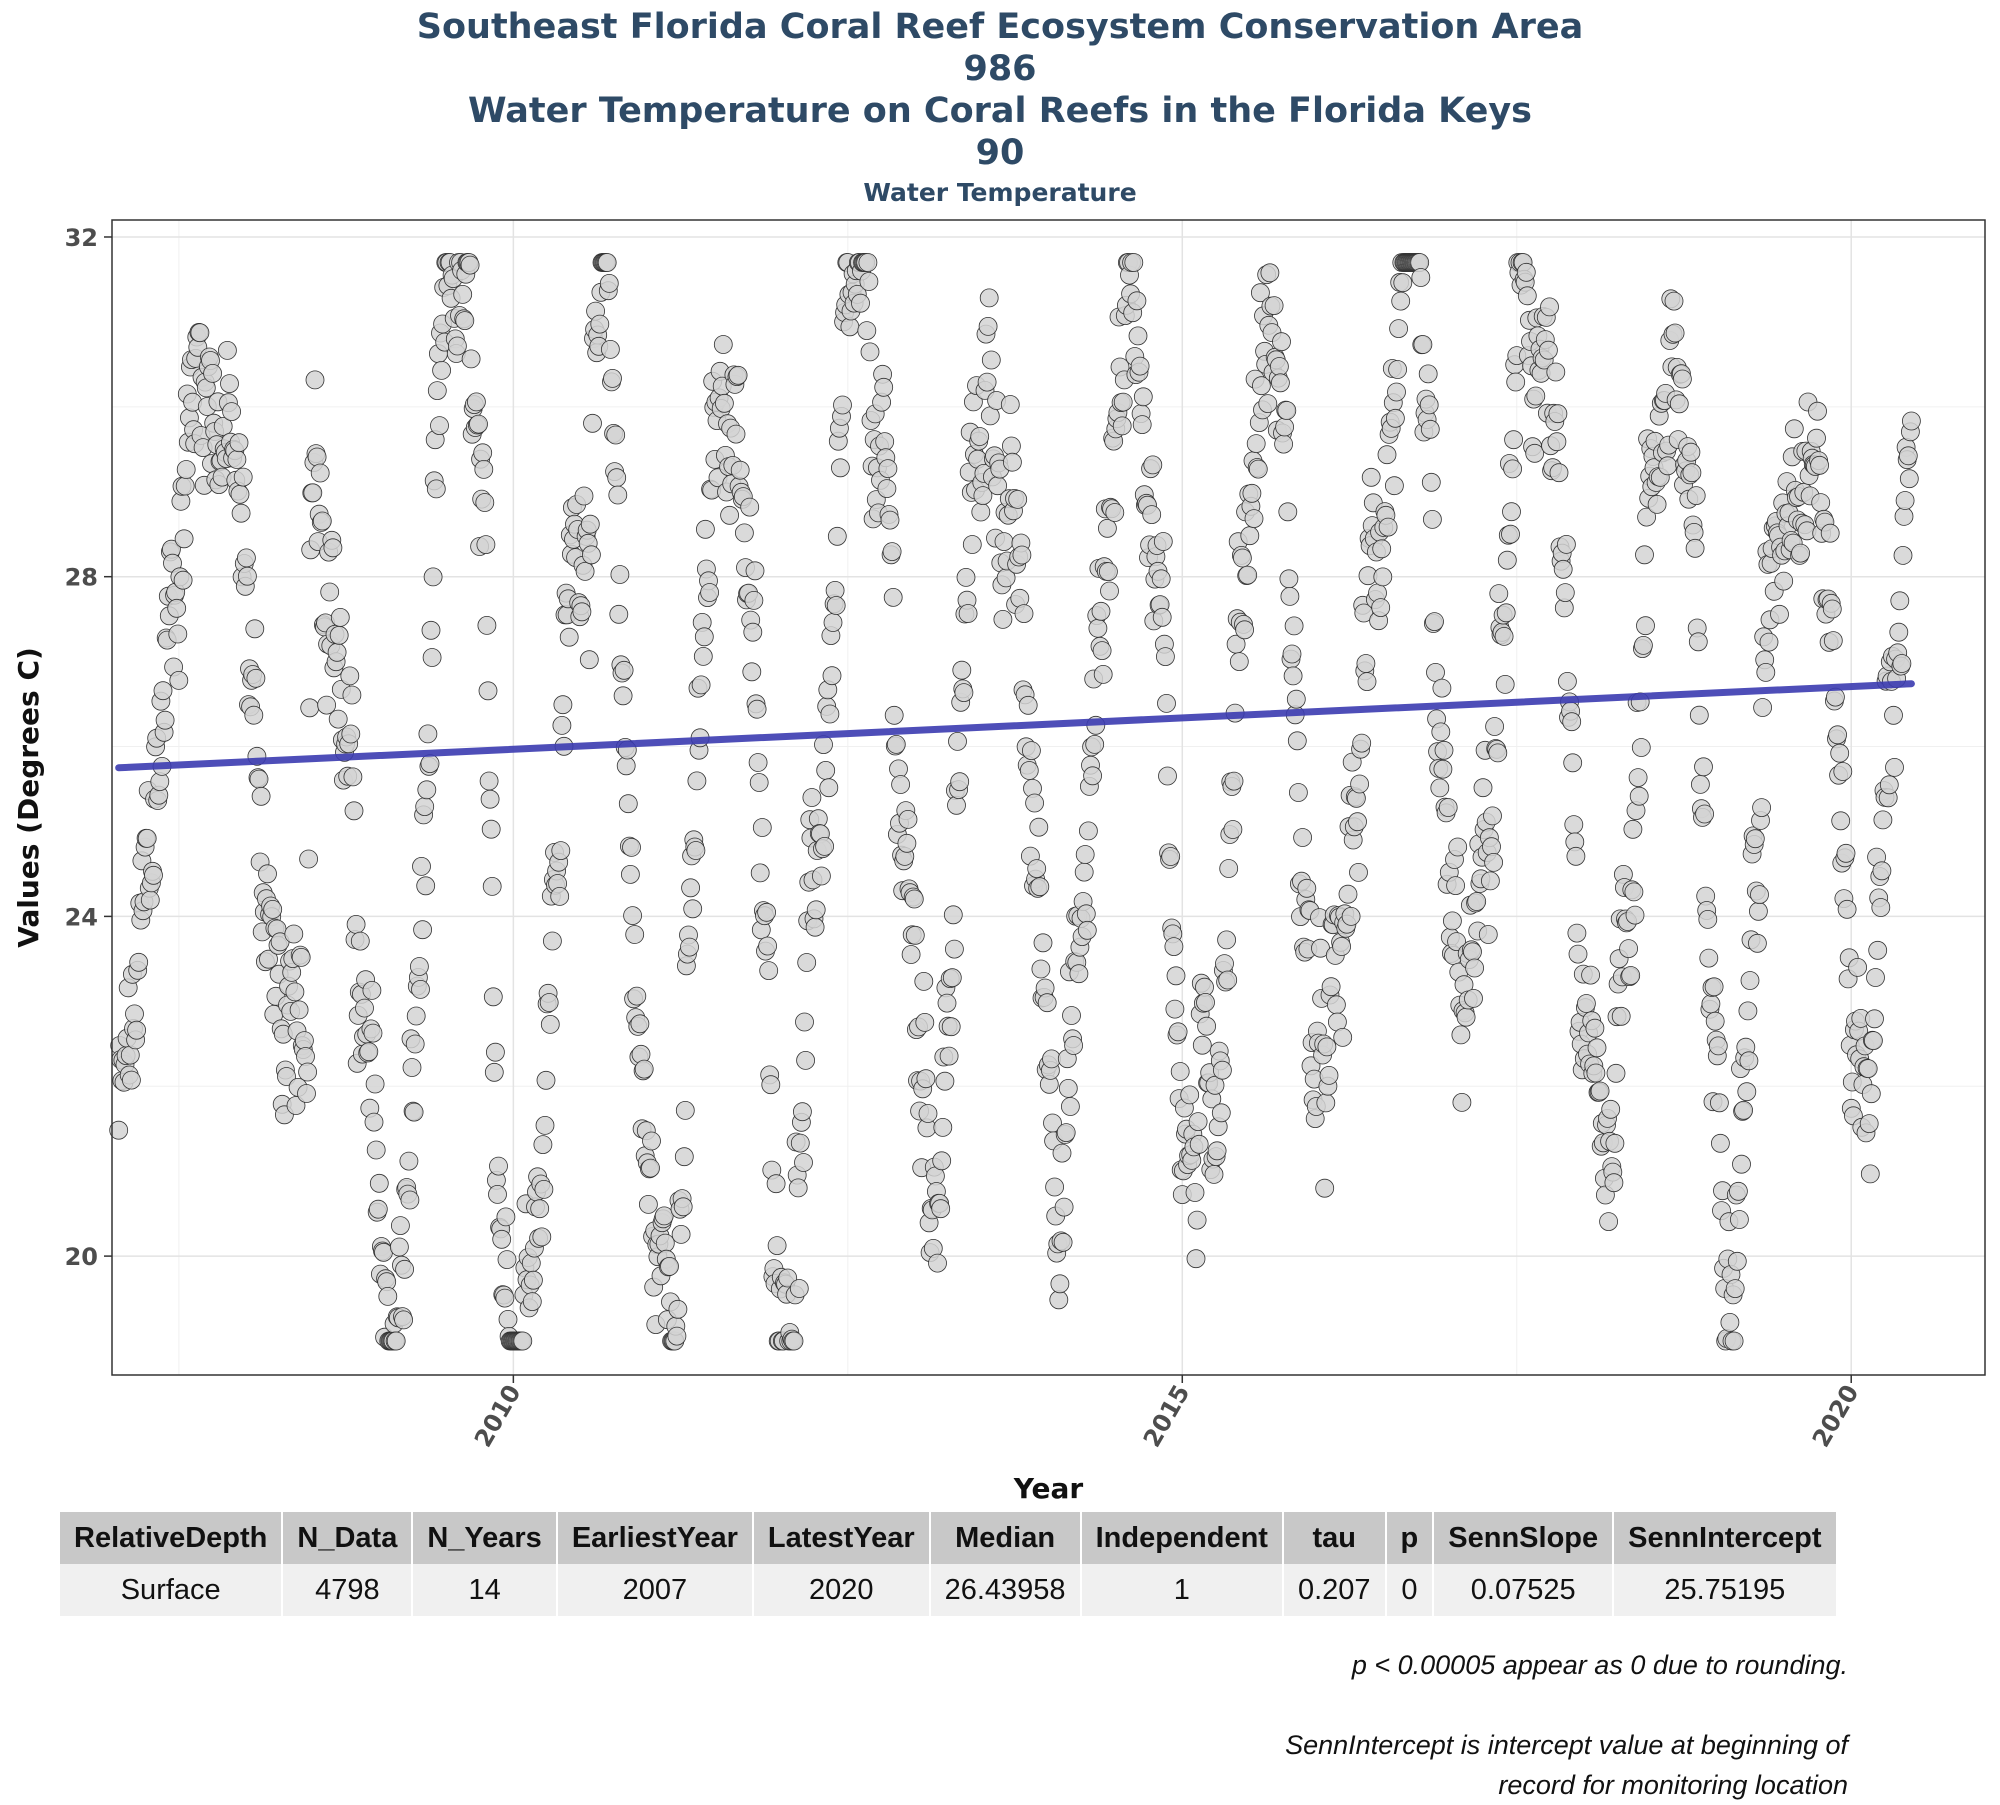  Describe the element at coordinates (1167, 1416) in the screenshot. I see `x-tick-label: 2015` at that location.